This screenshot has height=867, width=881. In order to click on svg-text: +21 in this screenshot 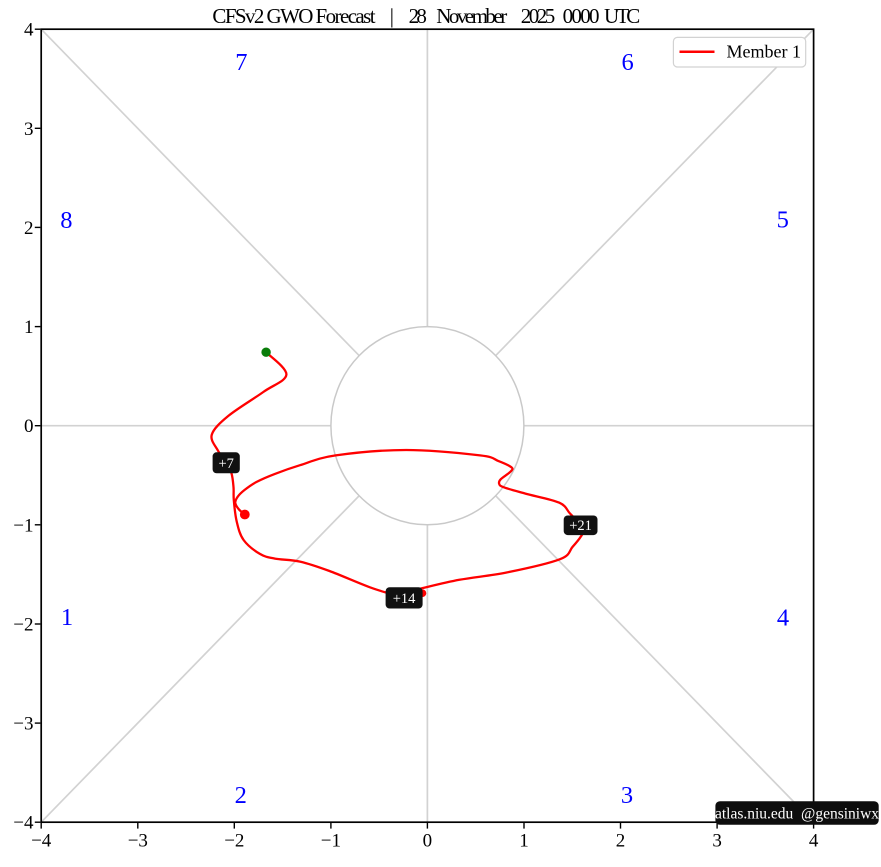, I will do `click(580, 526)`.